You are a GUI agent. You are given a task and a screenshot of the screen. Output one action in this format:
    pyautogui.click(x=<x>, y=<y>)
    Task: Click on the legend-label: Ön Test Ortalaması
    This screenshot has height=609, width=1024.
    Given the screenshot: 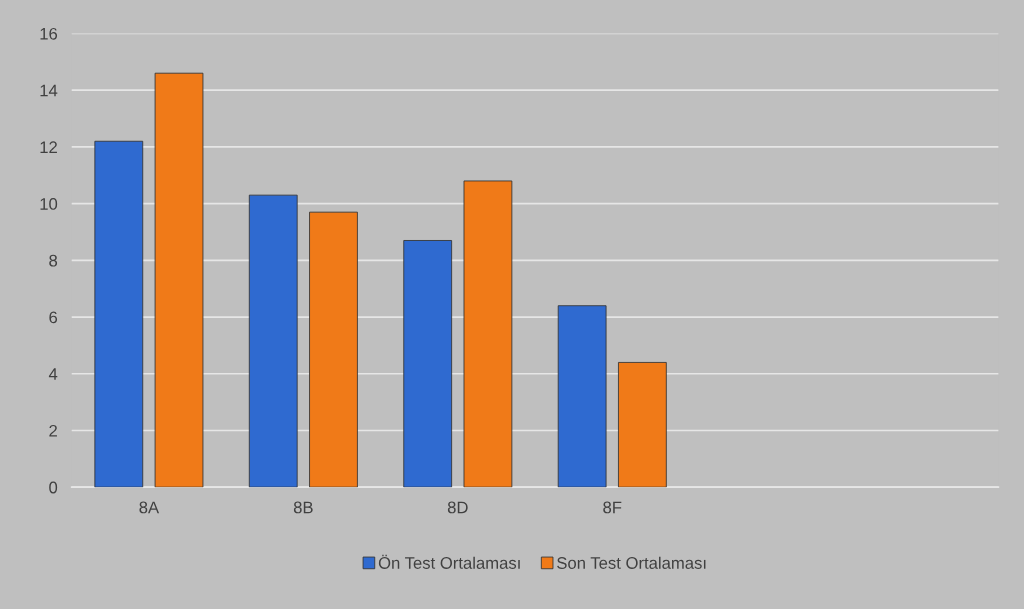 What is the action you would take?
    pyautogui.click(x=449, y=561)
    